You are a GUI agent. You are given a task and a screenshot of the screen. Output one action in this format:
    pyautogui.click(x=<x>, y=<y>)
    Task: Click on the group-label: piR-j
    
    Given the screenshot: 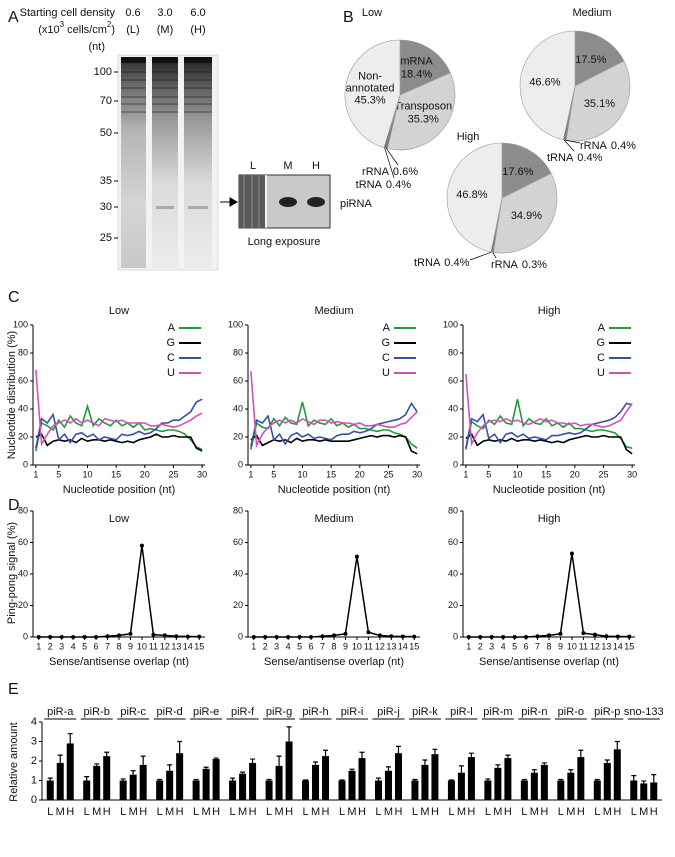 What is the action you would take?
    pyautogui.click(x=388, y=712)
    